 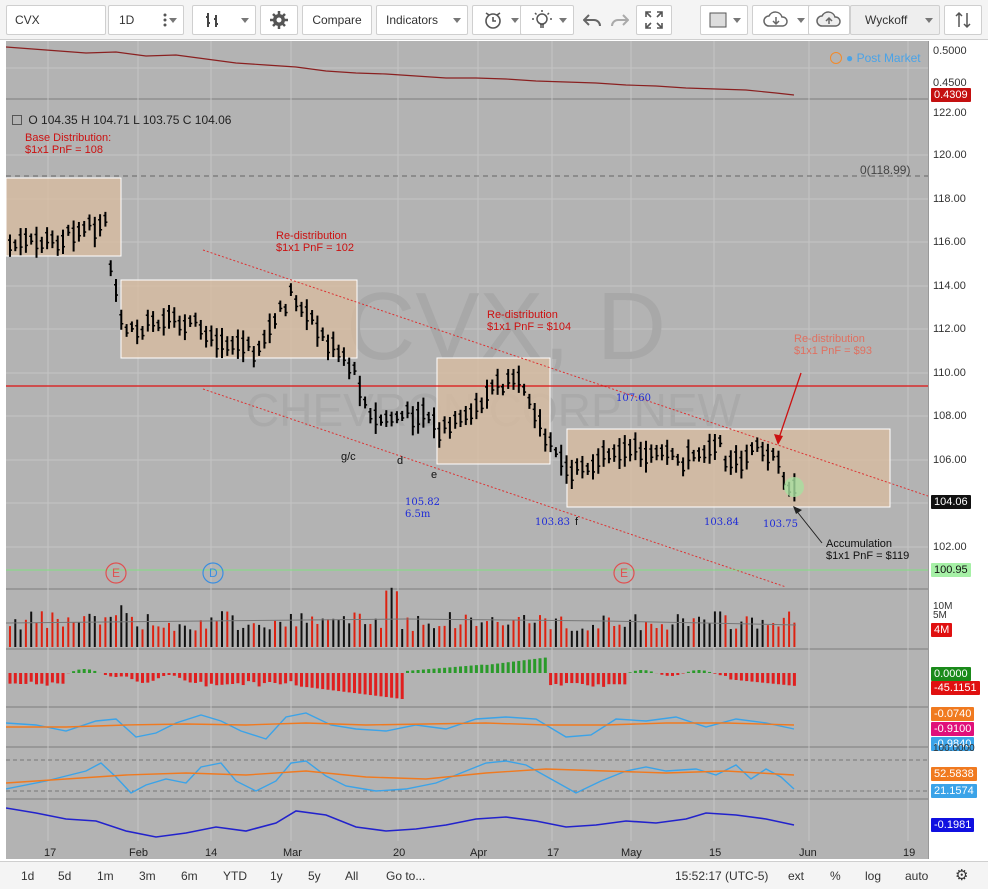 I want to click on volume-tag: 4M, so click(x=942, y=630).